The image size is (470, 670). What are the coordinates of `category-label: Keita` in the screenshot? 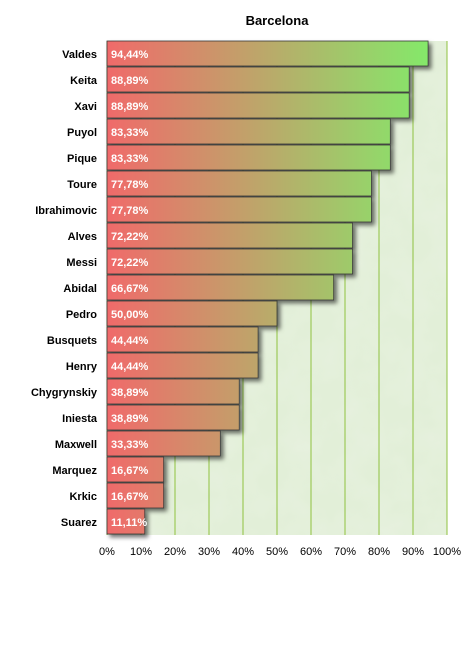 It's located at (84, 81).